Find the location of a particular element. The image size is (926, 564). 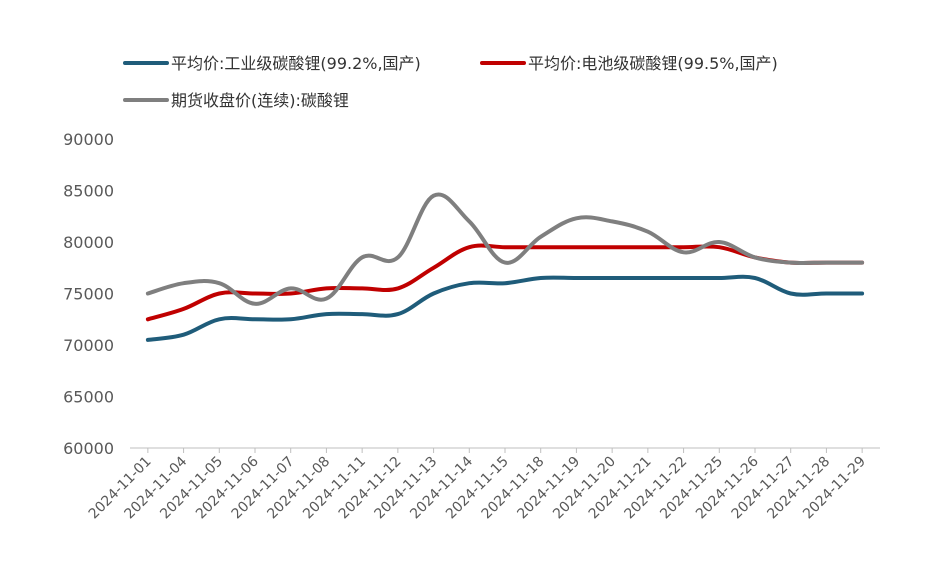

y-tick-label: 70000 is located at coordinates (88, 345).